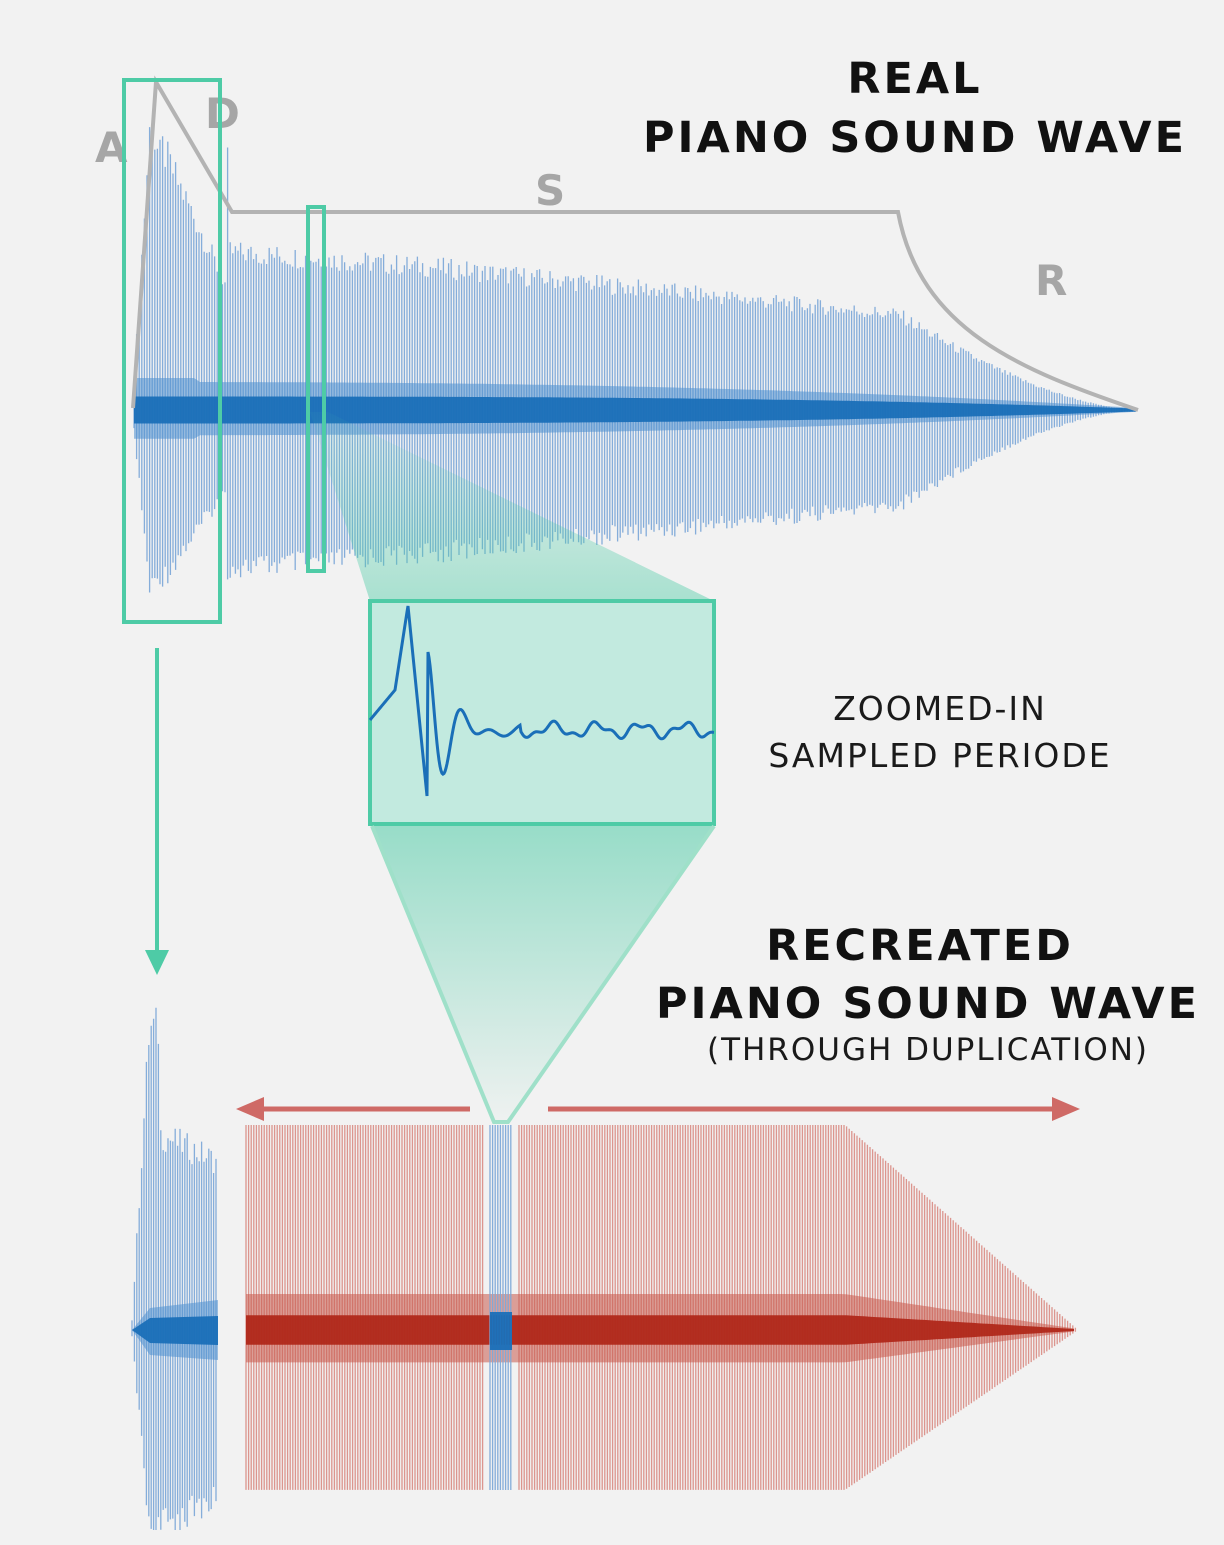 Image resolution: width=1224 pixels, height=1545 pixels. Describe the element at coordinates (928, 1004) in the screenshot. I see `bottom-title-line2: PIANO SOUND WAVE` at that location.